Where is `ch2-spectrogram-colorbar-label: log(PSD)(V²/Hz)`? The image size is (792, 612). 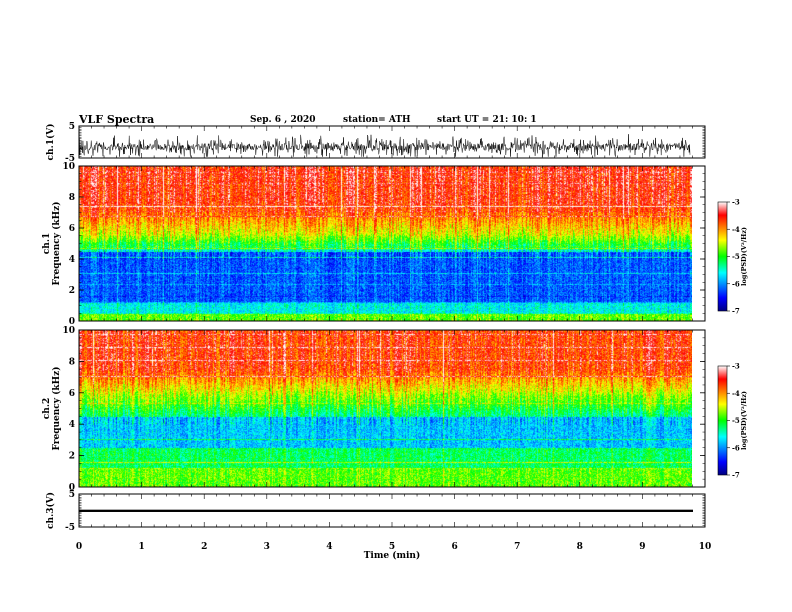 ch2-spectrogram-colorbar-label: log(PSD)(V²/Hz) is located at coordinates (744, 420).